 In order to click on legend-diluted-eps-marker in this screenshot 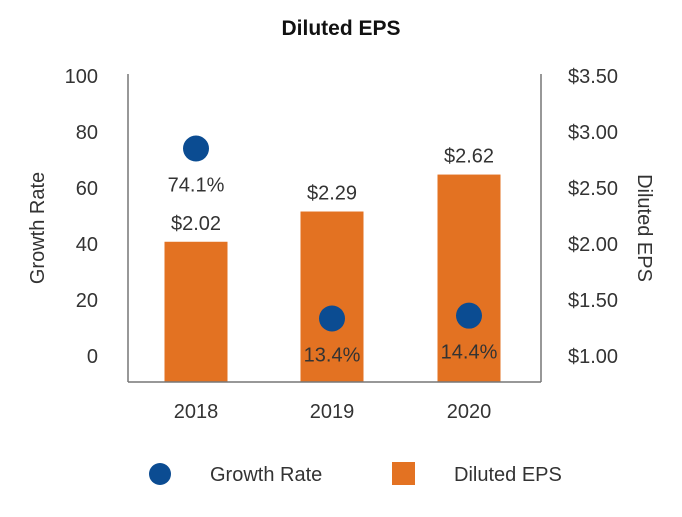, I will do `click(403, 473)`.